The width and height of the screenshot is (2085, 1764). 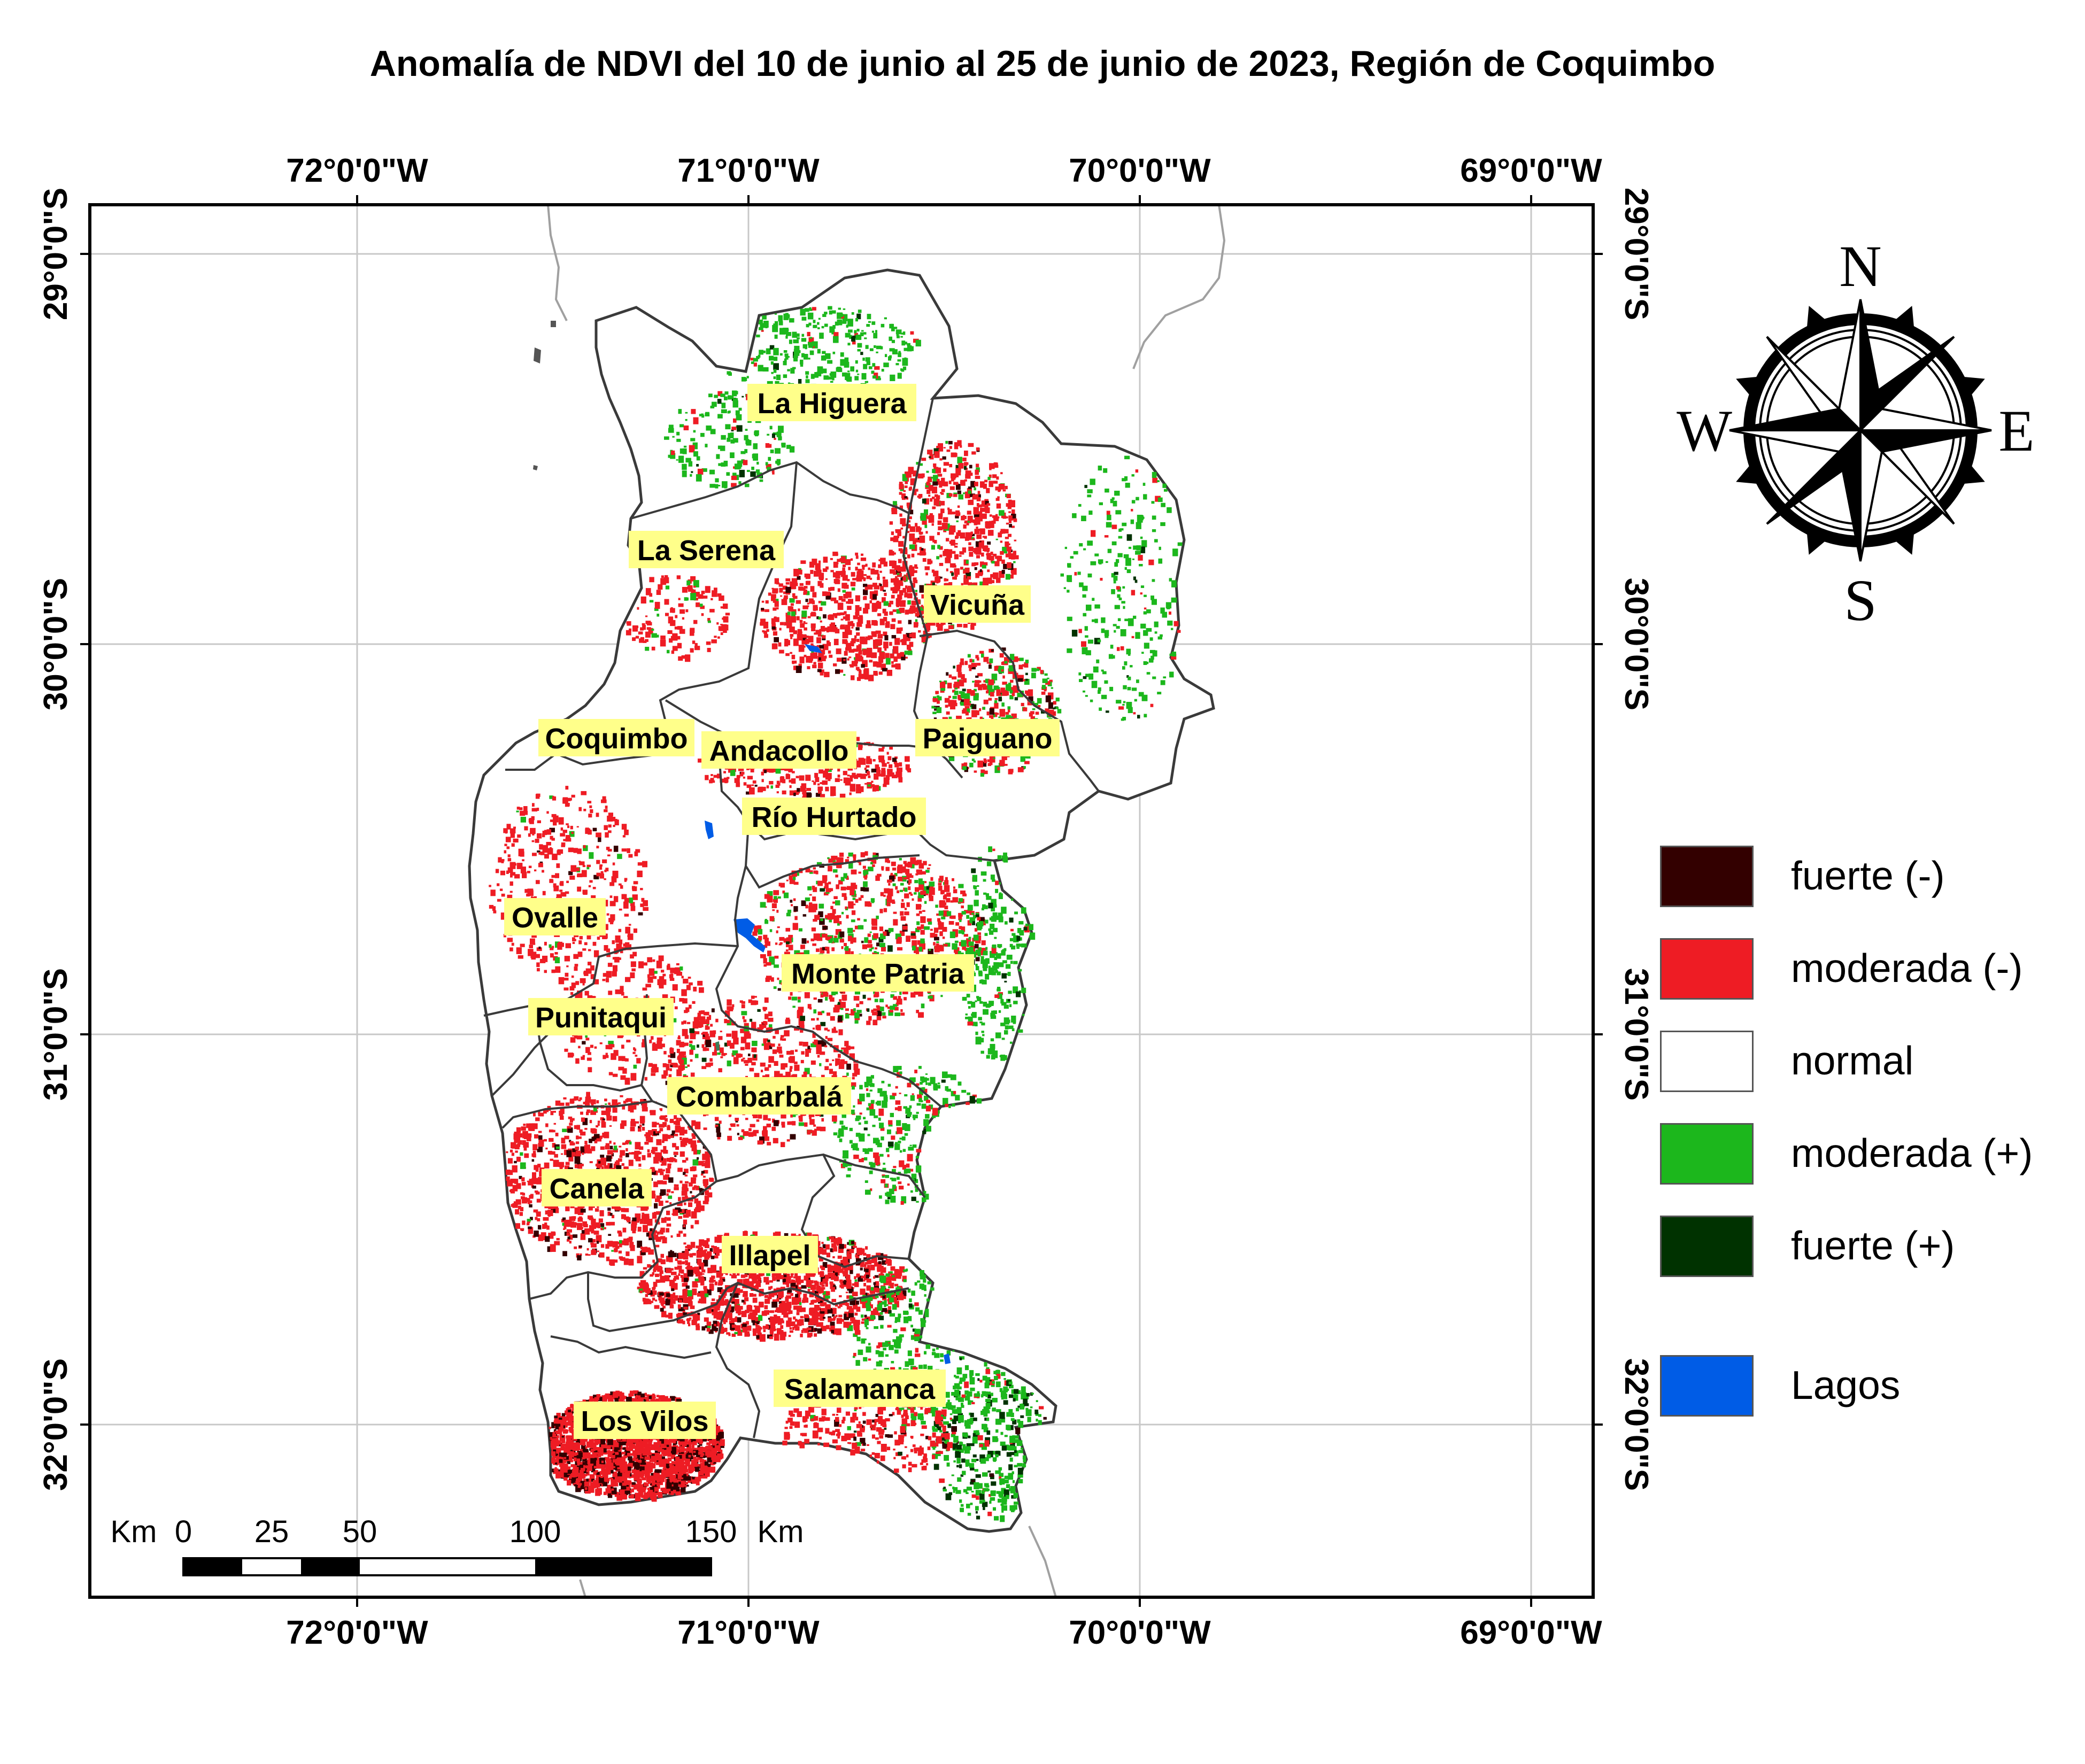 What do you see at coordinates (1707, 969) in the screenshot?
I see `legend-swatch-moderate-negative` at bounding box center [1707, 969].